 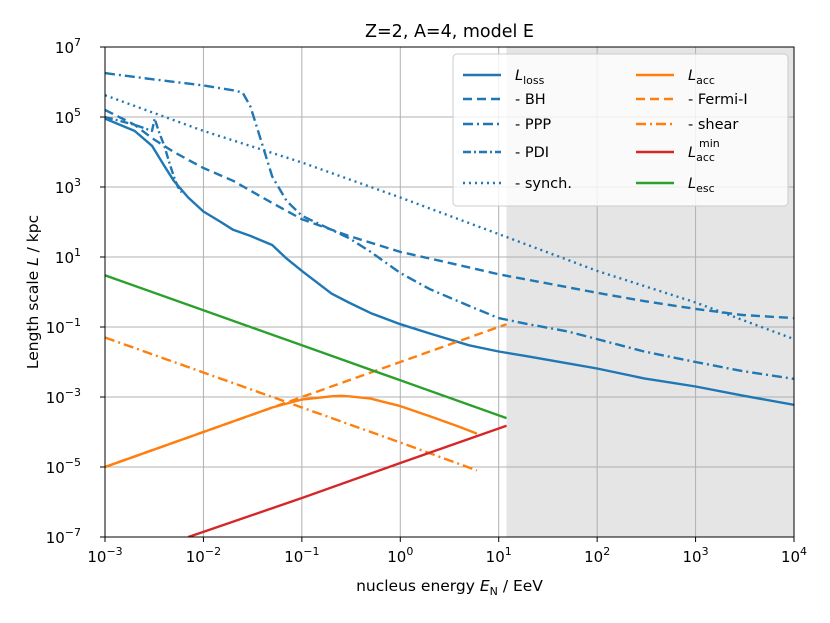 I want to click on legend-label-fermi: - Fermi-I, so click(x=718, y=100).